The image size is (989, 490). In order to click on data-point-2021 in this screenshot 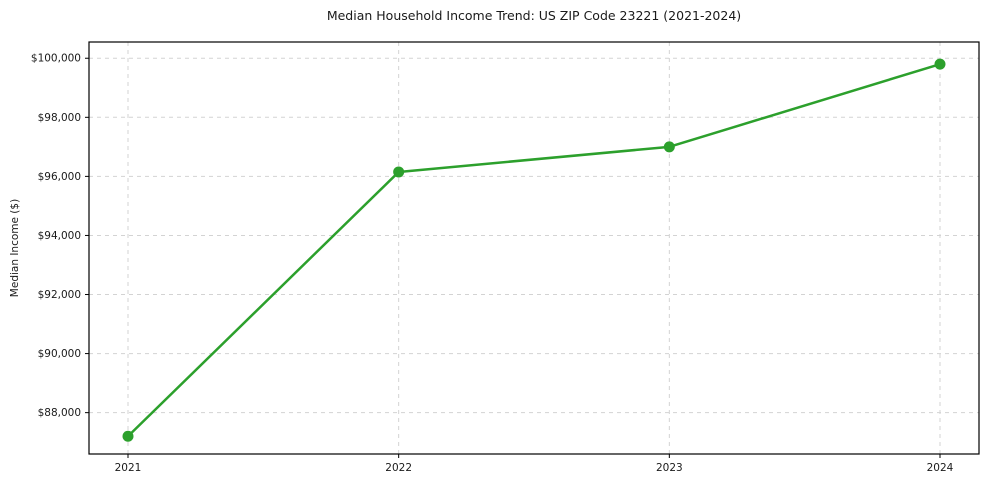, I will do `click(128, 436)`.